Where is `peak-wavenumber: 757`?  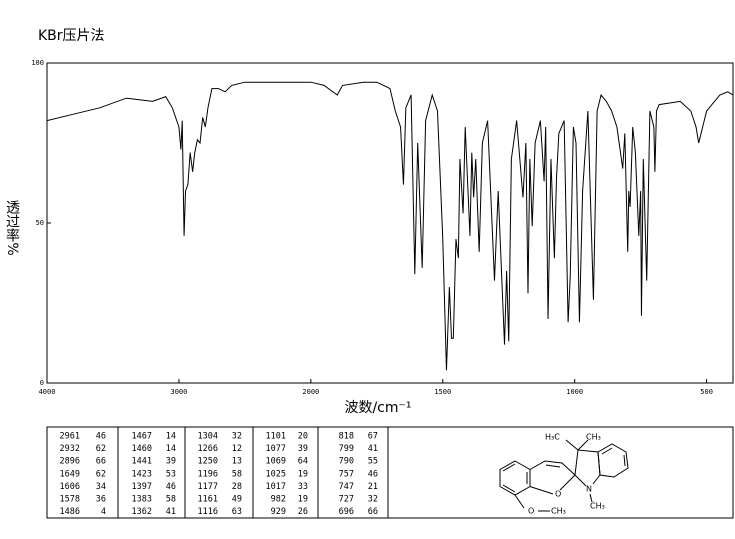 peak-wavenumber: 757 is located at coordinates (346, 474).